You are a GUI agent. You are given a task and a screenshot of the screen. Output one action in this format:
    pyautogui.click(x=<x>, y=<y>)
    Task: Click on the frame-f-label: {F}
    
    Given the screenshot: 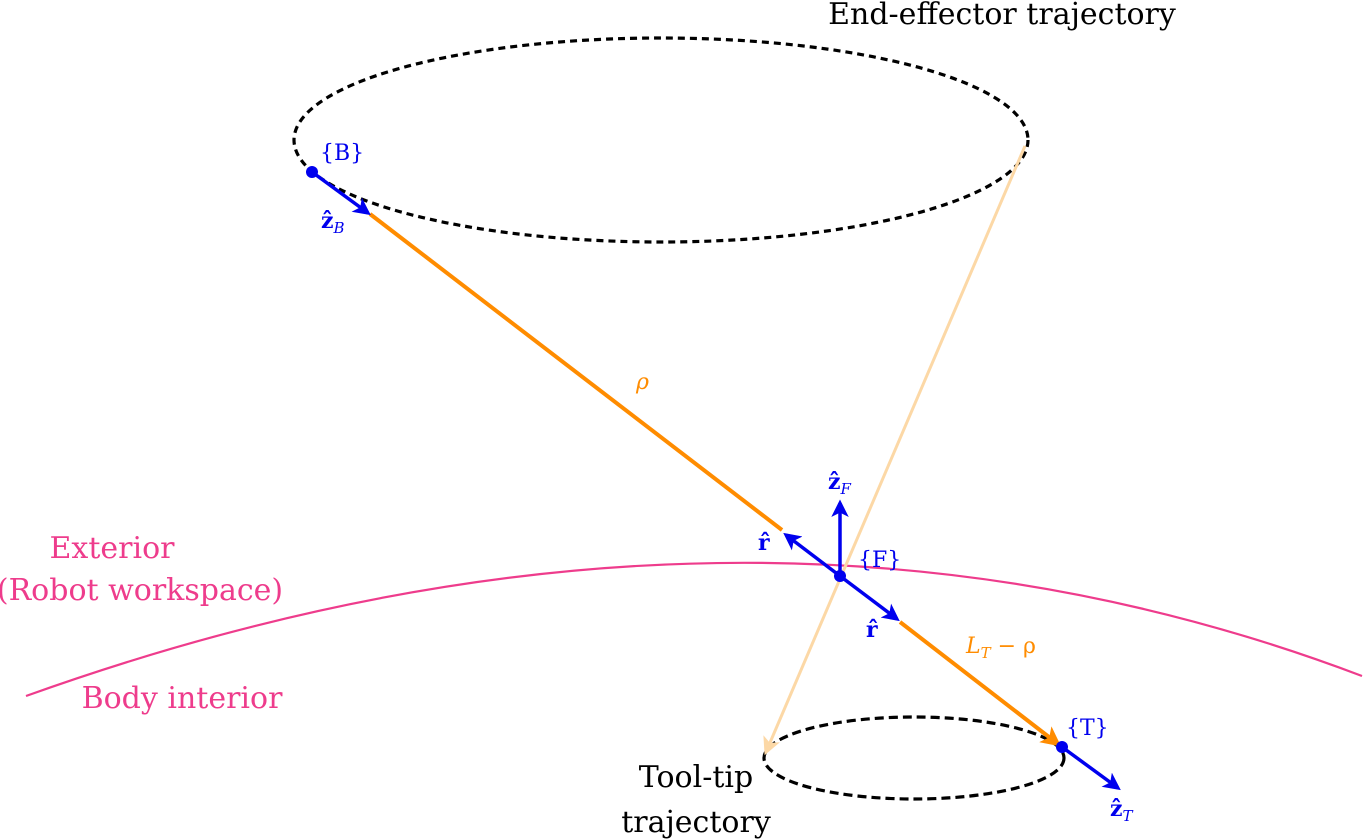 What is the action you would take?
    pyautogui.click(x=879, y=560)
    